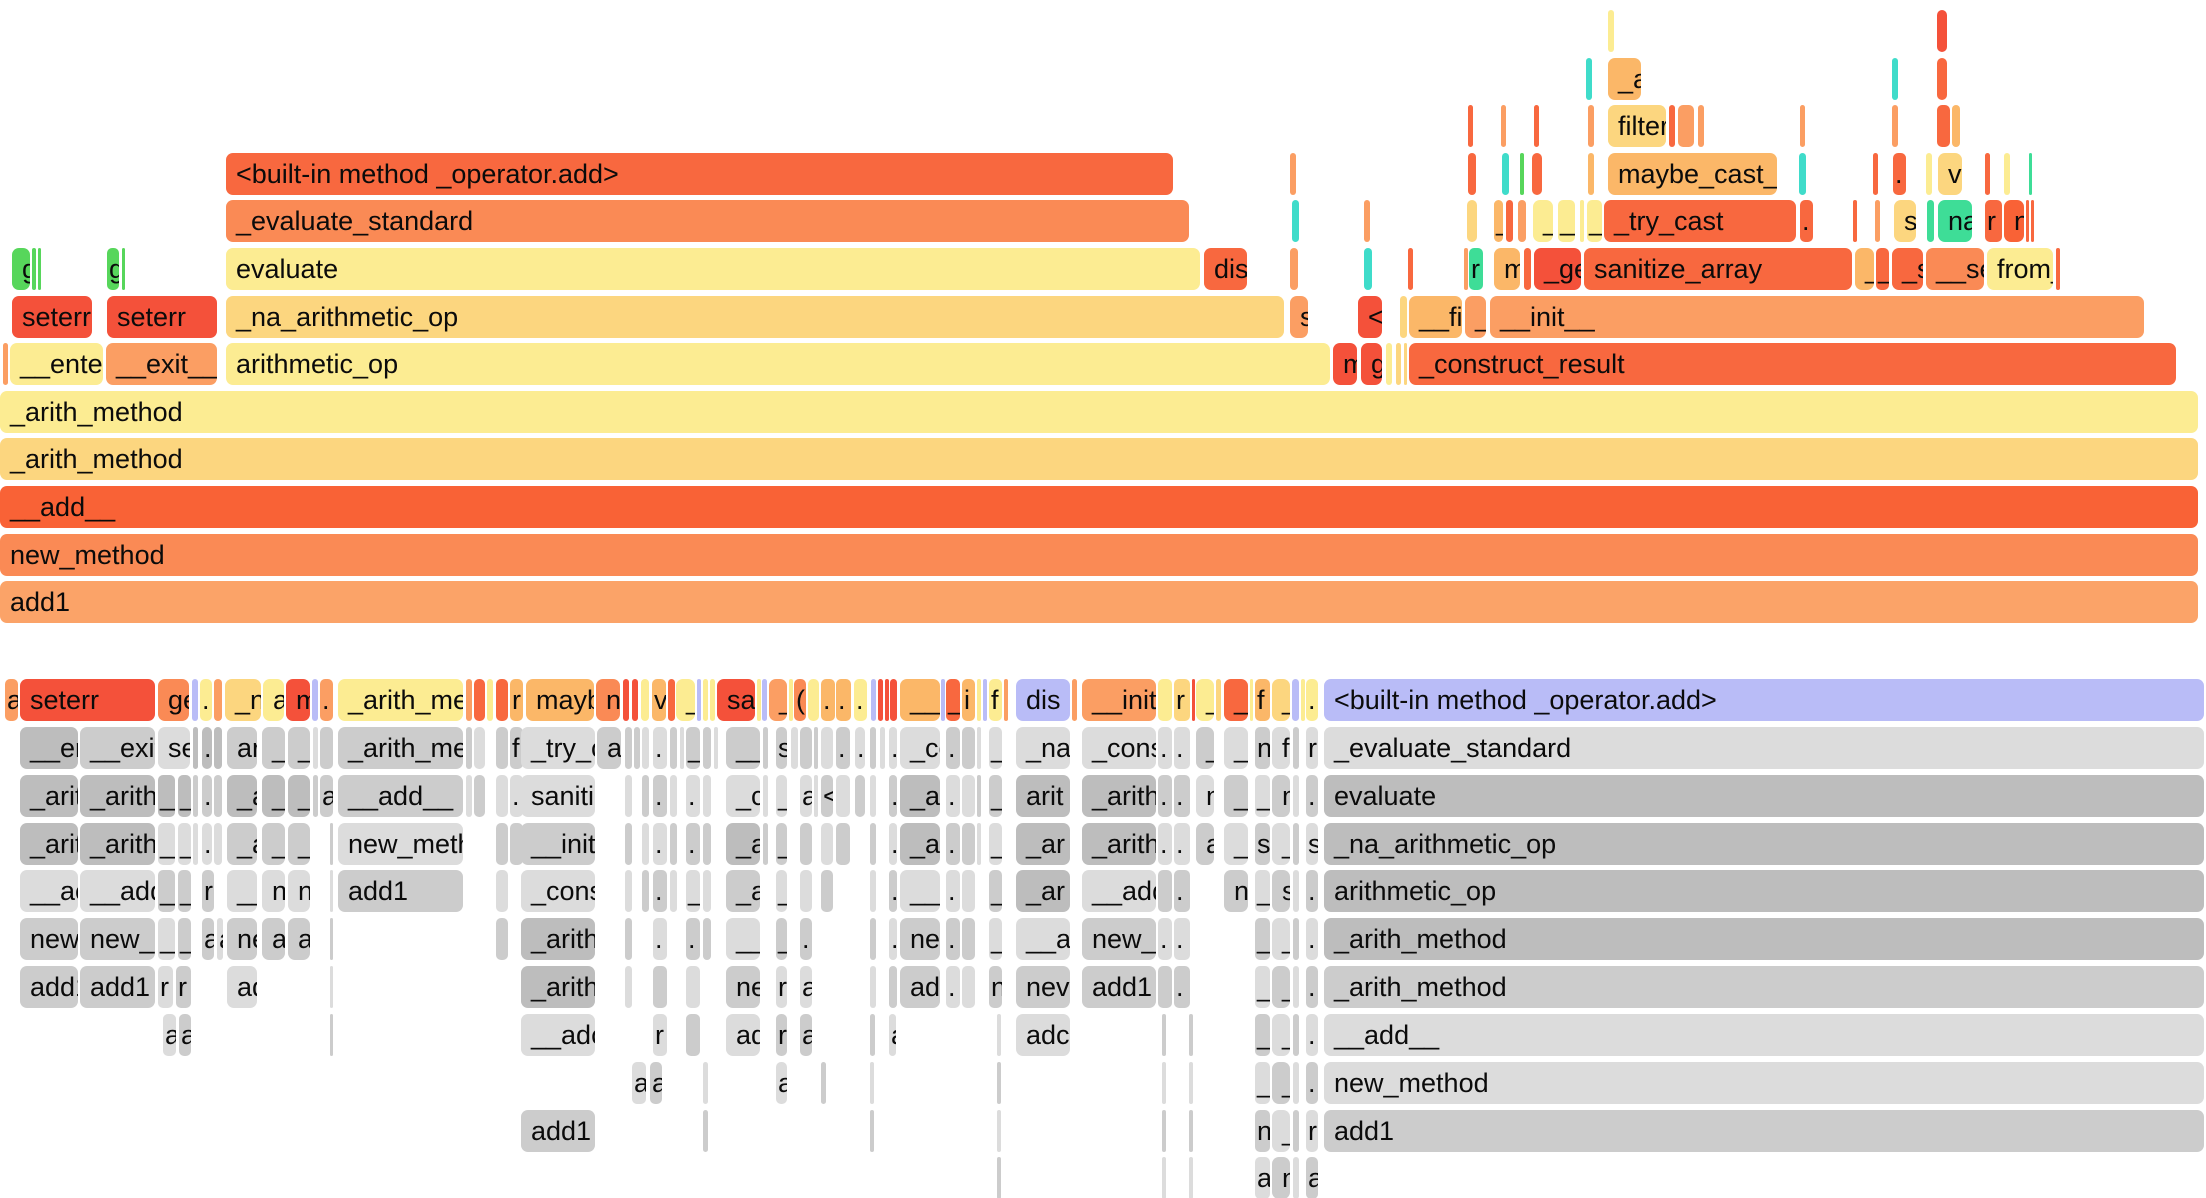  I want to click on flame-graph-time-order-frame: s, so click(1905, 221).